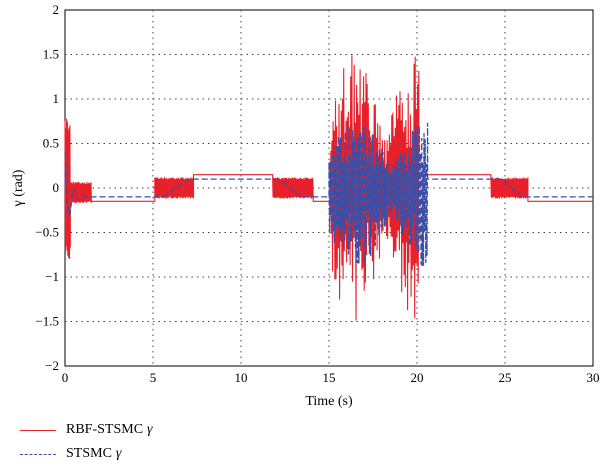 The image size is (600, 470). I want to click on y-tick-label: −0.5, so click(47, 232).